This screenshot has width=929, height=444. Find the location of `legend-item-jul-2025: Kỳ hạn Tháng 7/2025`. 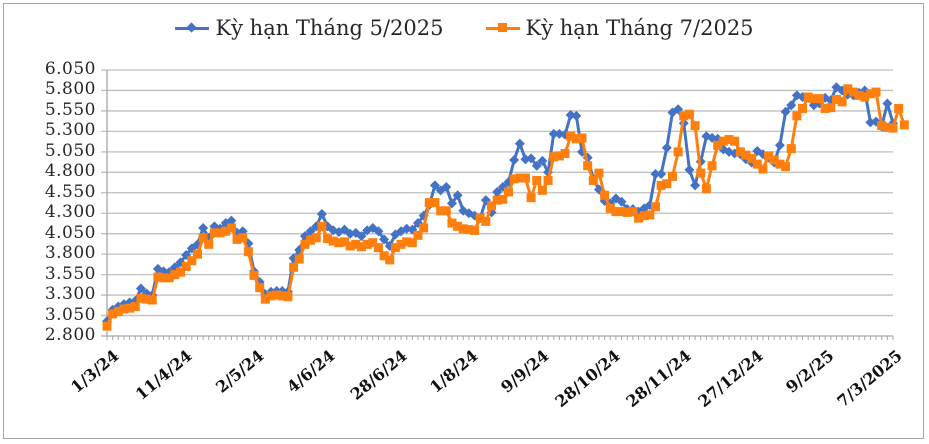

legend-item-jul-2025: Kỳ hạn Tháng 7/2025 is located at coordinates (619, 28).